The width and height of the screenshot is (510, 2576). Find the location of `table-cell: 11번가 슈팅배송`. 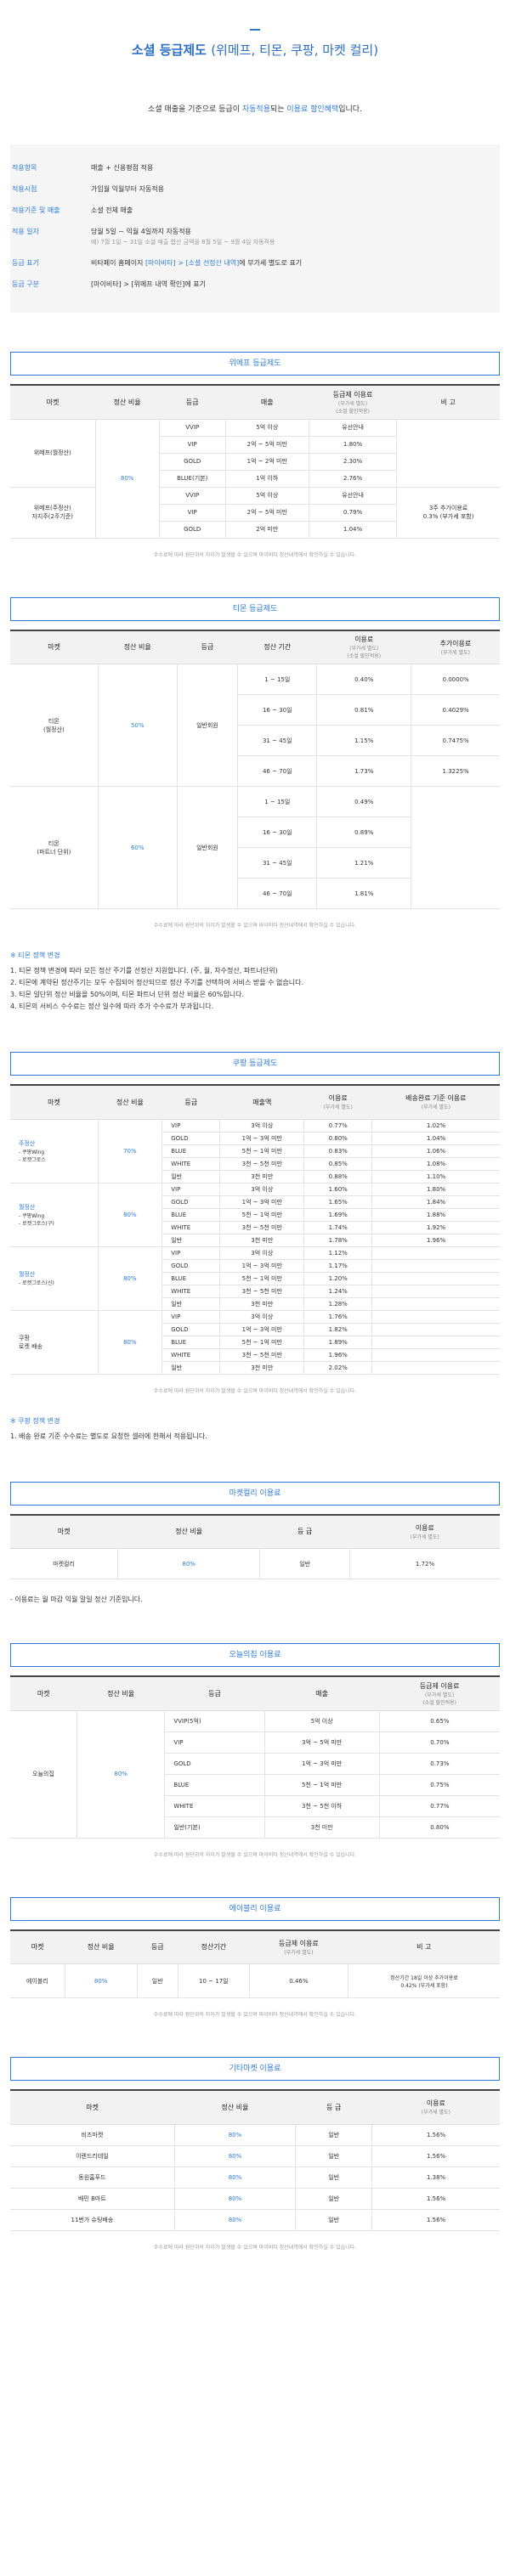

table-cell: 11번가 슈팅배송 is located at coordinates (92, 2220).